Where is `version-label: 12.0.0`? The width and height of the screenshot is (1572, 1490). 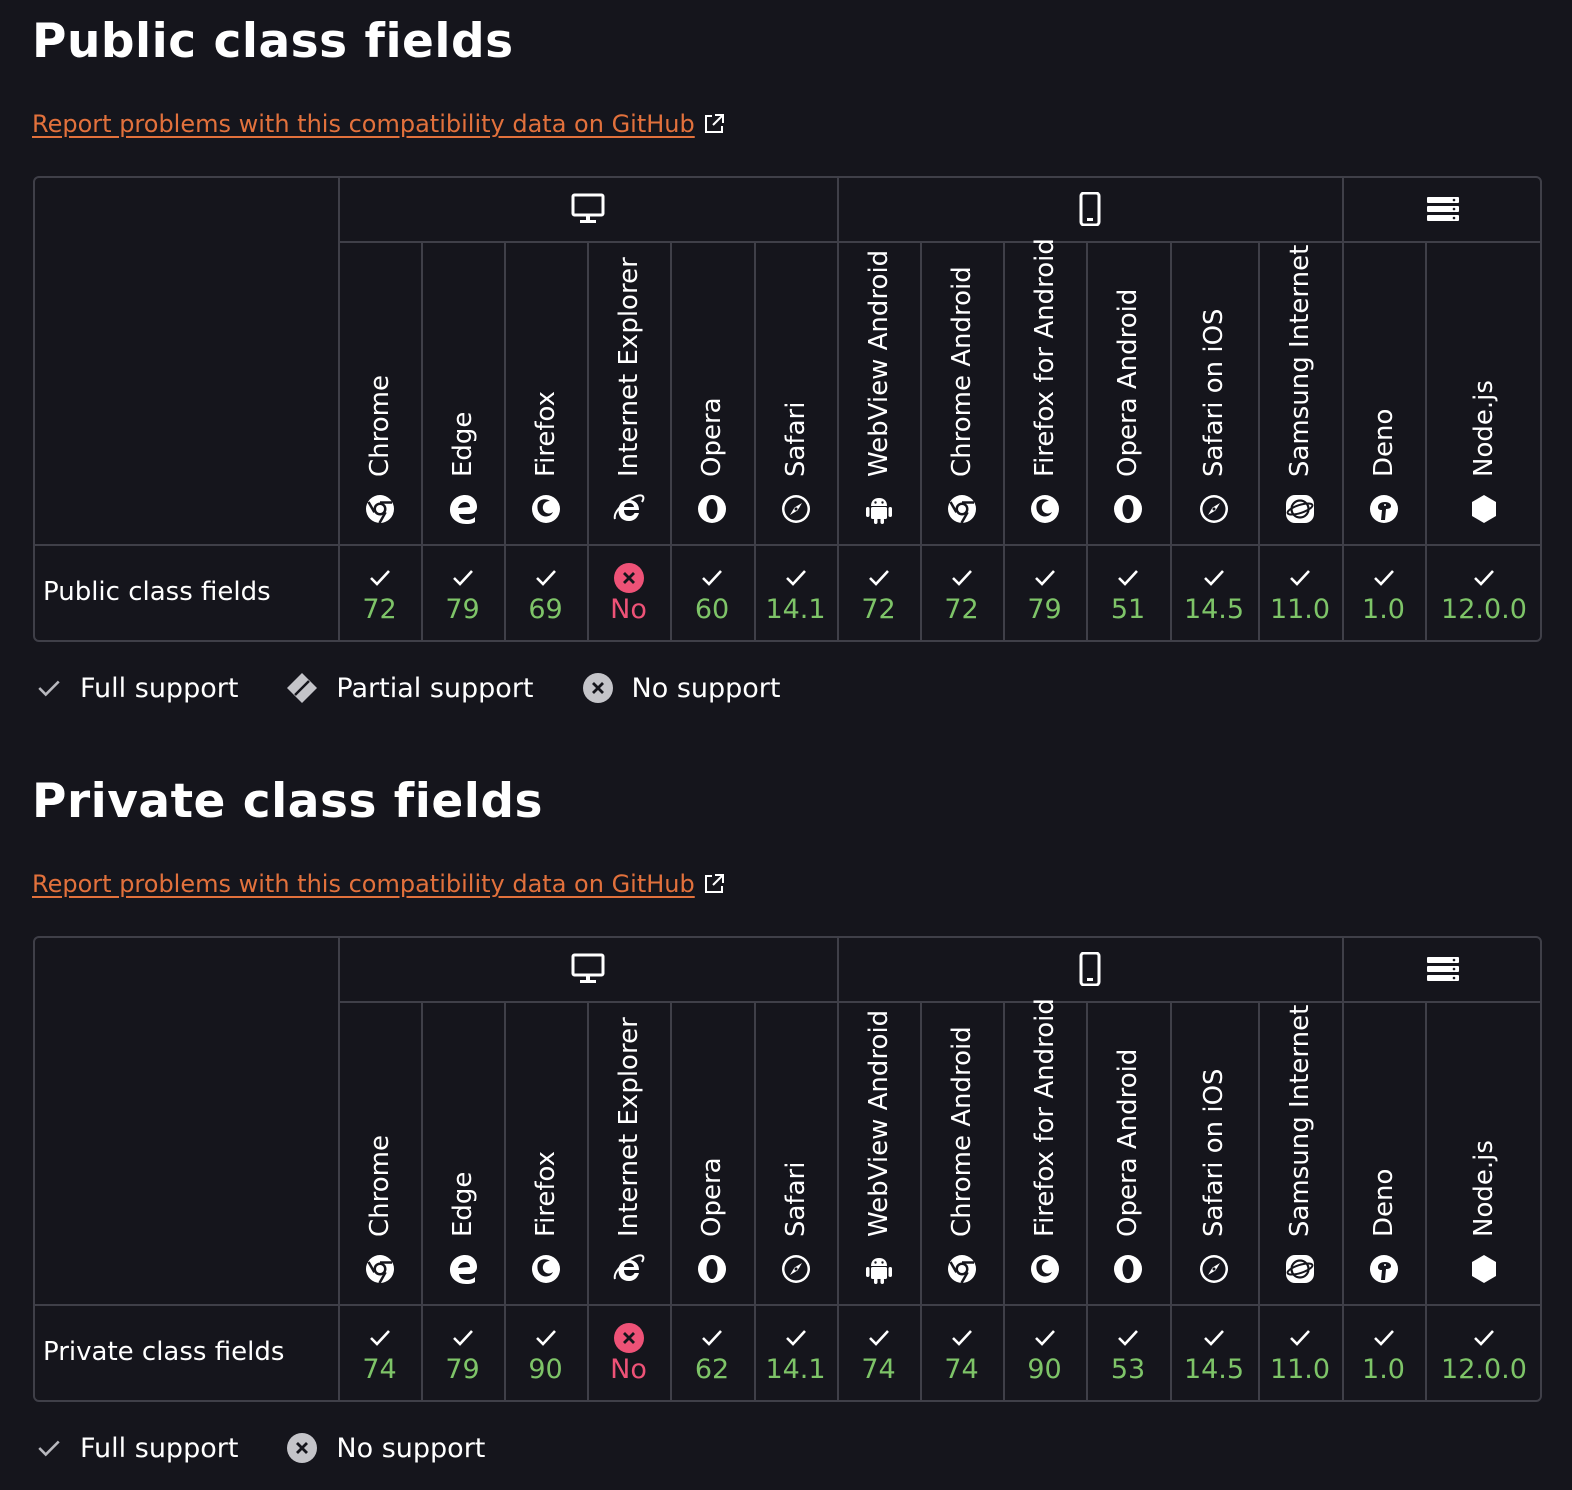
version-label: 12.0.0 is located at coordinates (1484, 609).